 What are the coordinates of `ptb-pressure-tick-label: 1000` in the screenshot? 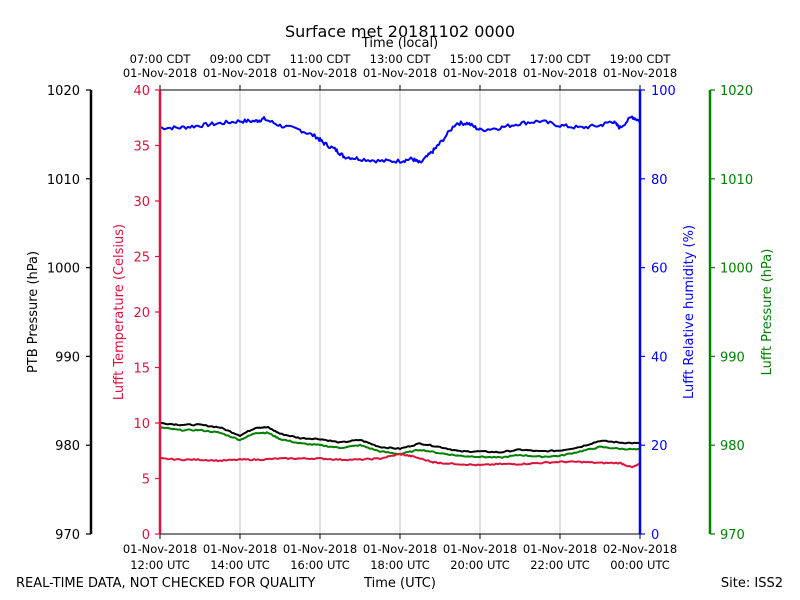 It's located at (63, 269).